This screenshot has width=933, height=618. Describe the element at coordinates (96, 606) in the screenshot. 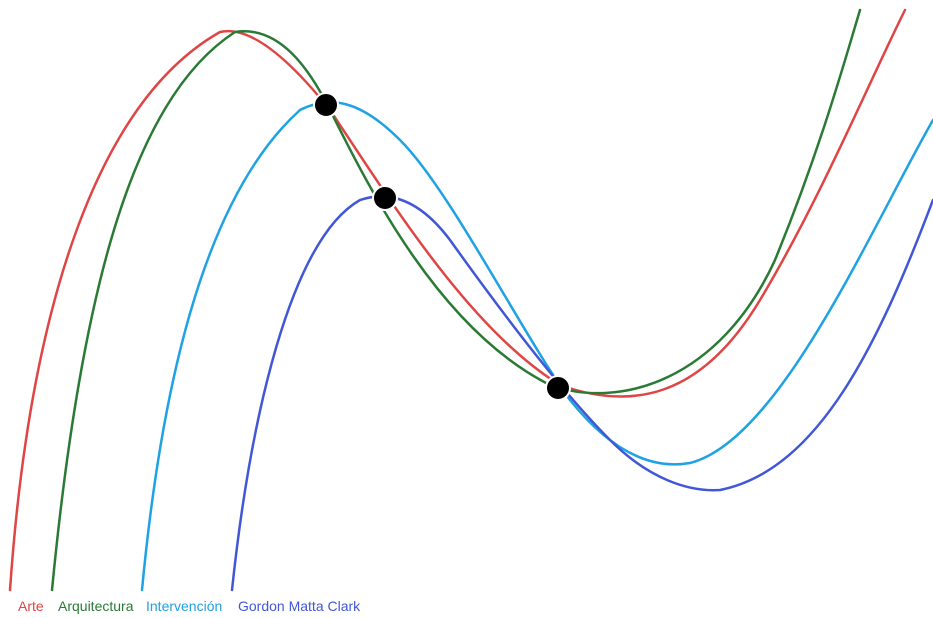

I see `label-arquitectura: Arquitectura` at that location.